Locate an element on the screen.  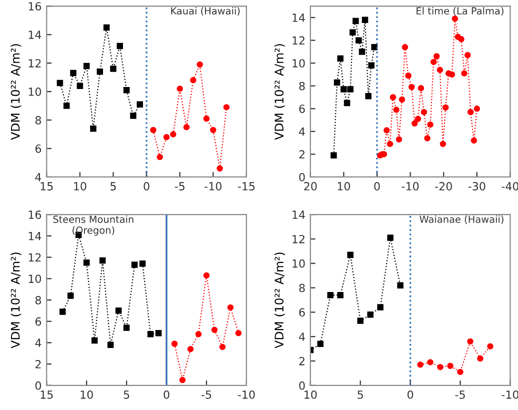
x-tick-label: 20 is located at coordinates (310, 186).